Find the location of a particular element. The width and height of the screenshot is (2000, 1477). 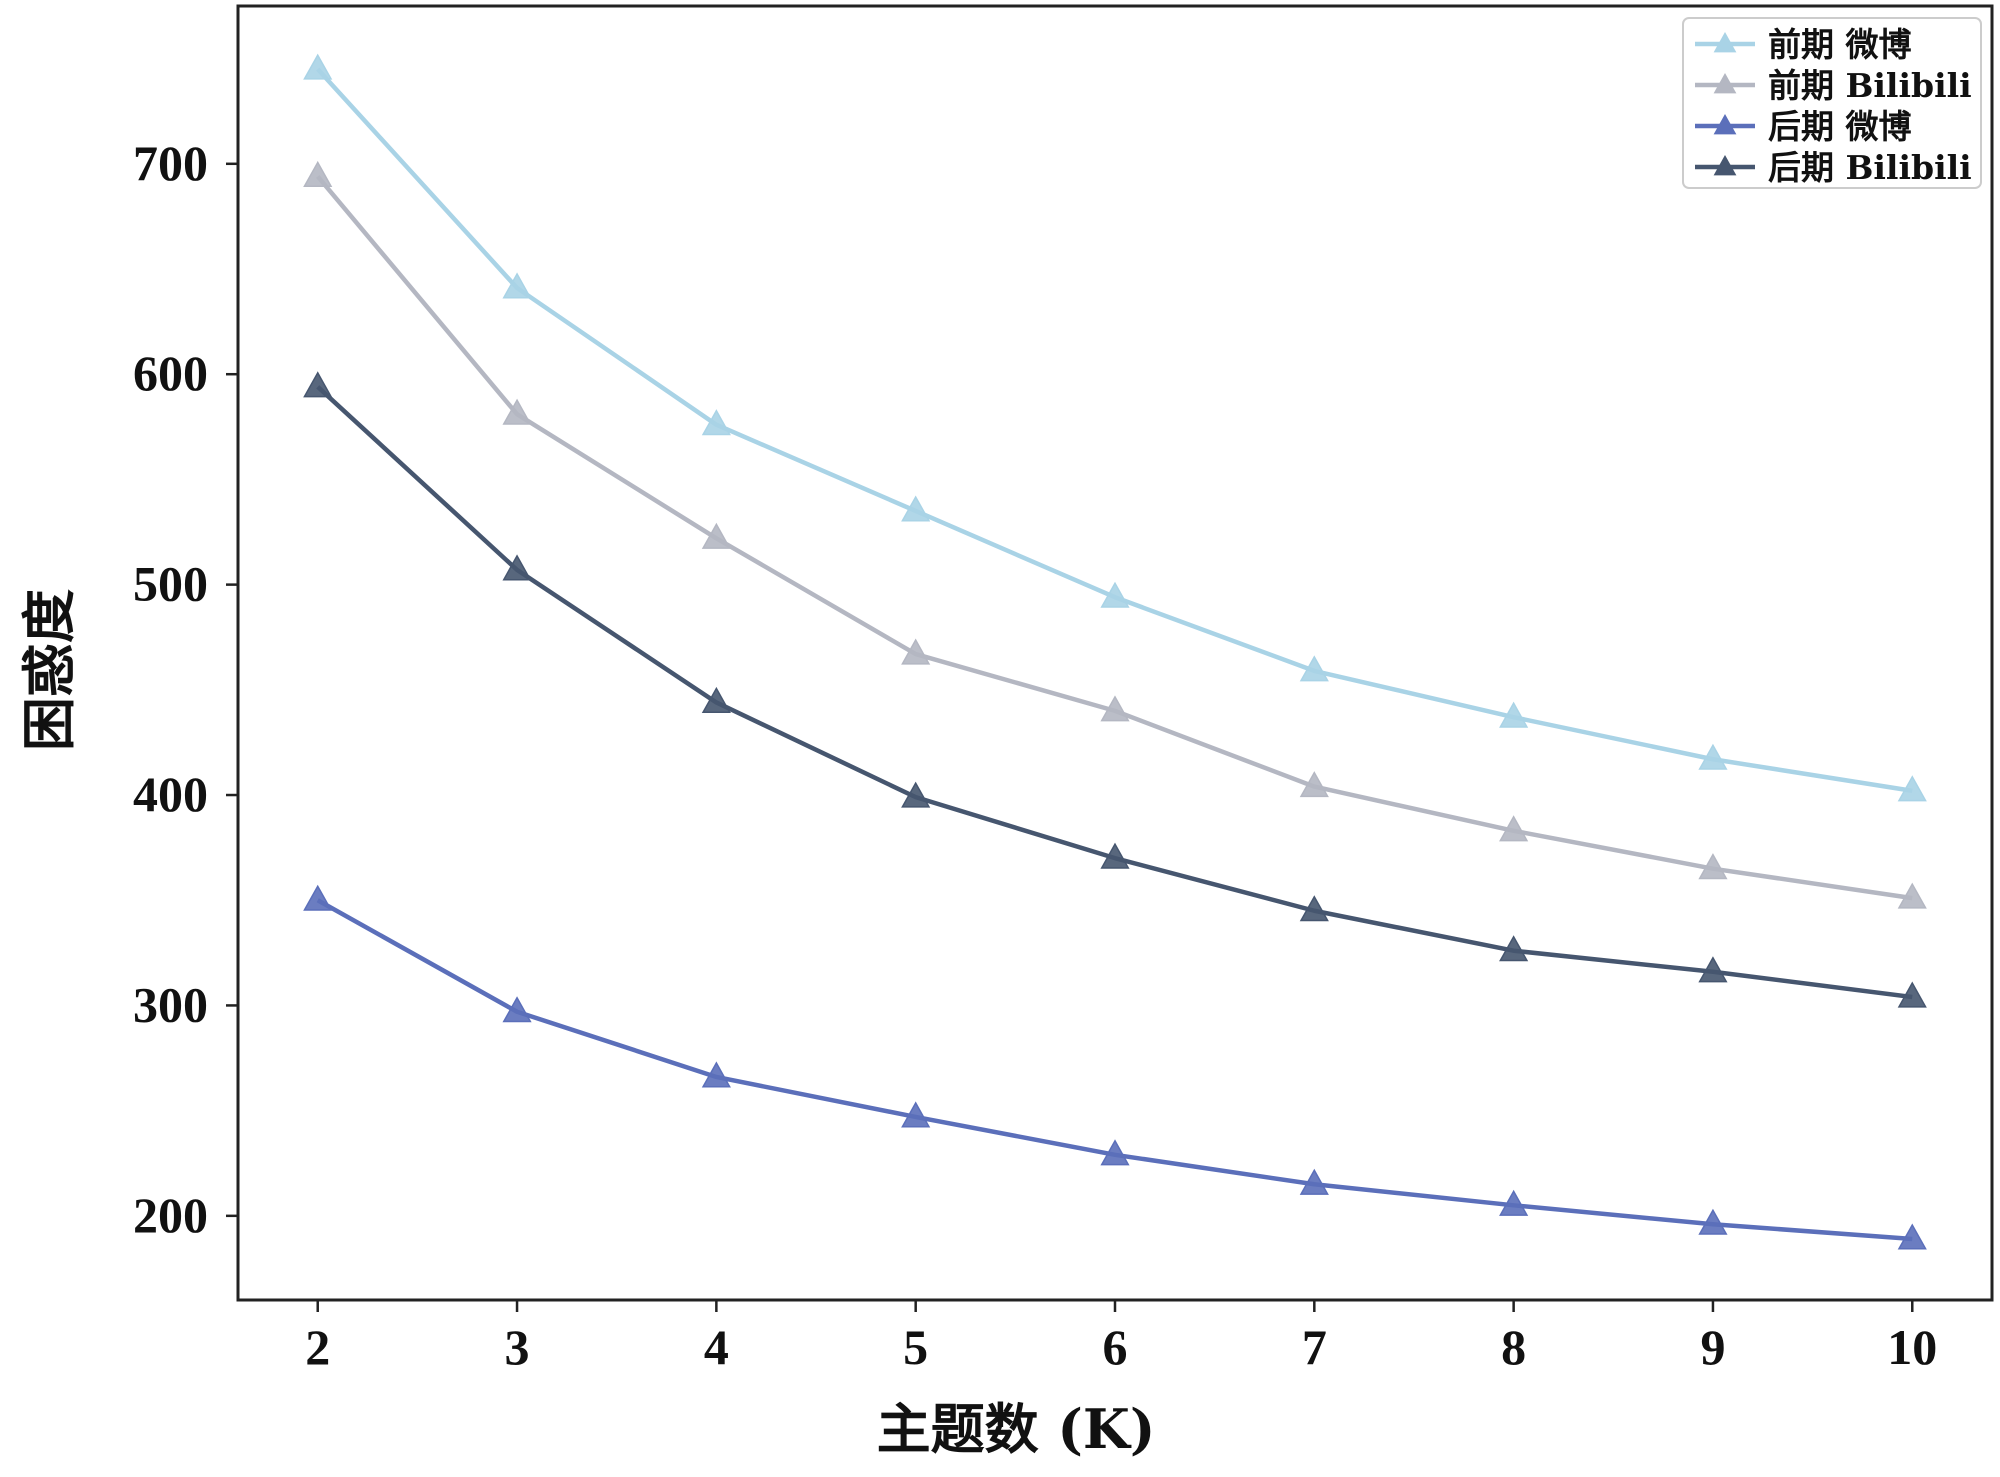

x-axis-ticks: 2 3 4 5 6 7 8 9 10 is located at coordinates (1121, 1337).